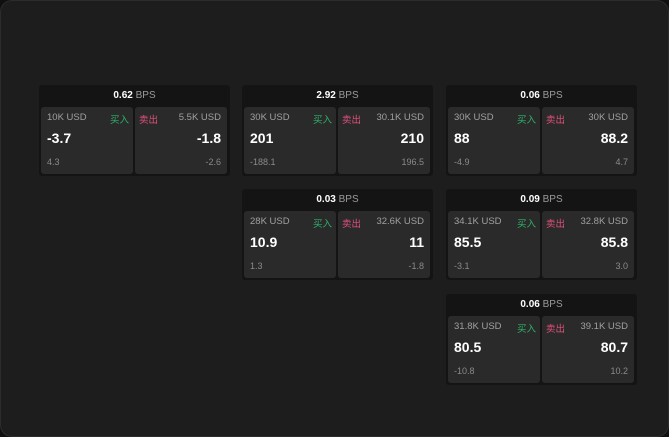  I want to click on buy-change: -188.1, so click(263, 162).